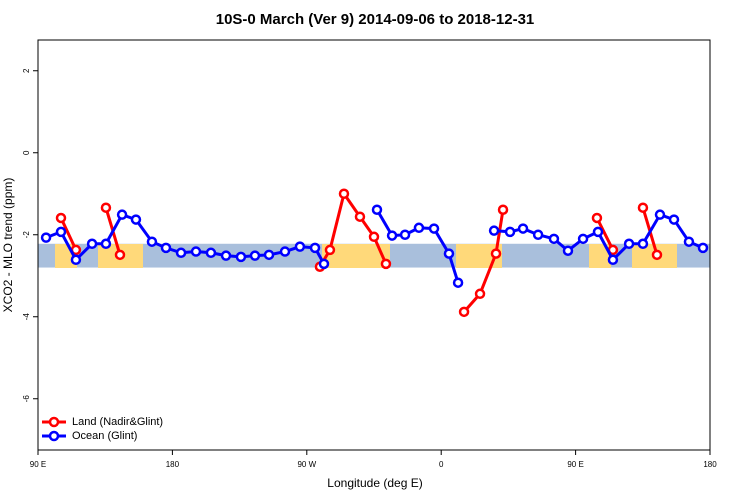  I want to click on y-tick-label: -2, so click(26, 235).